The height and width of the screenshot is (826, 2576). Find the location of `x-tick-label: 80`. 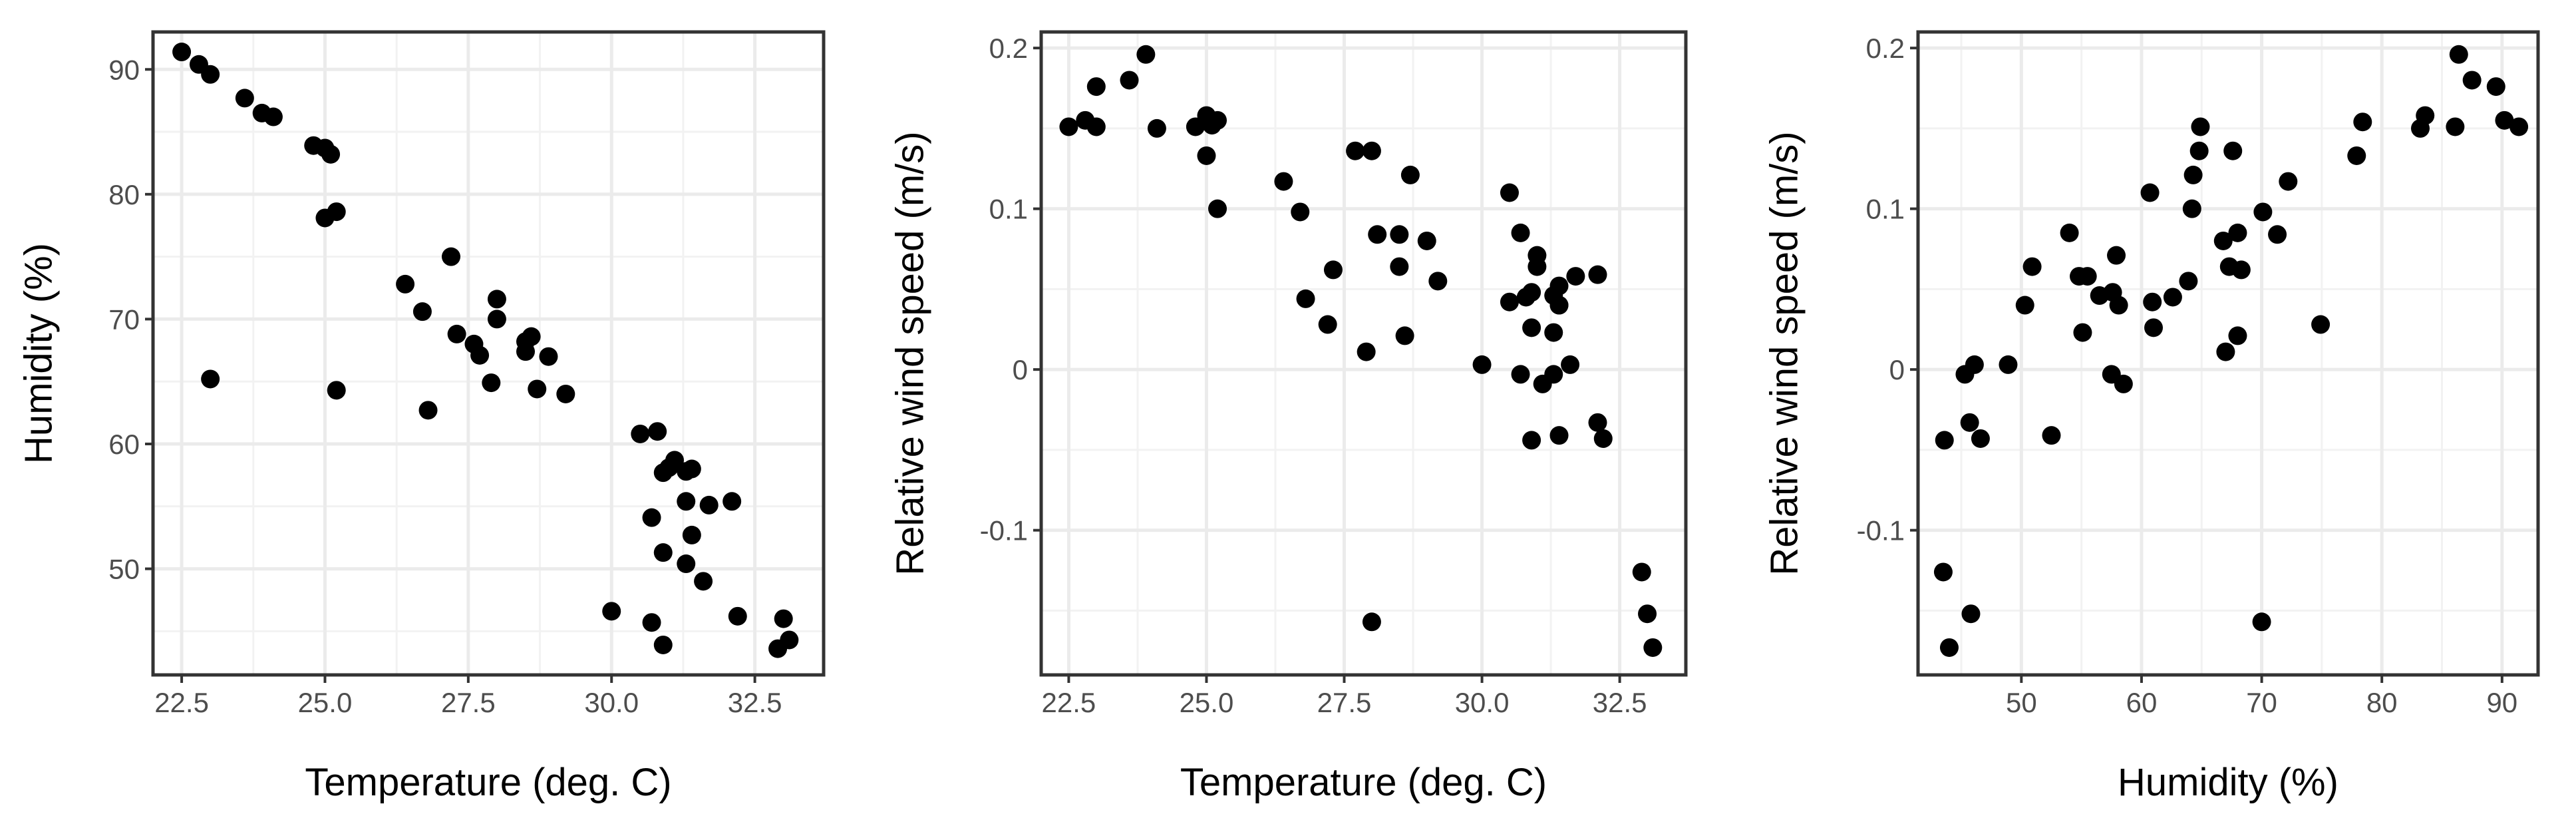

x-tick-label: 80 is located at coordinates (2382, 703).